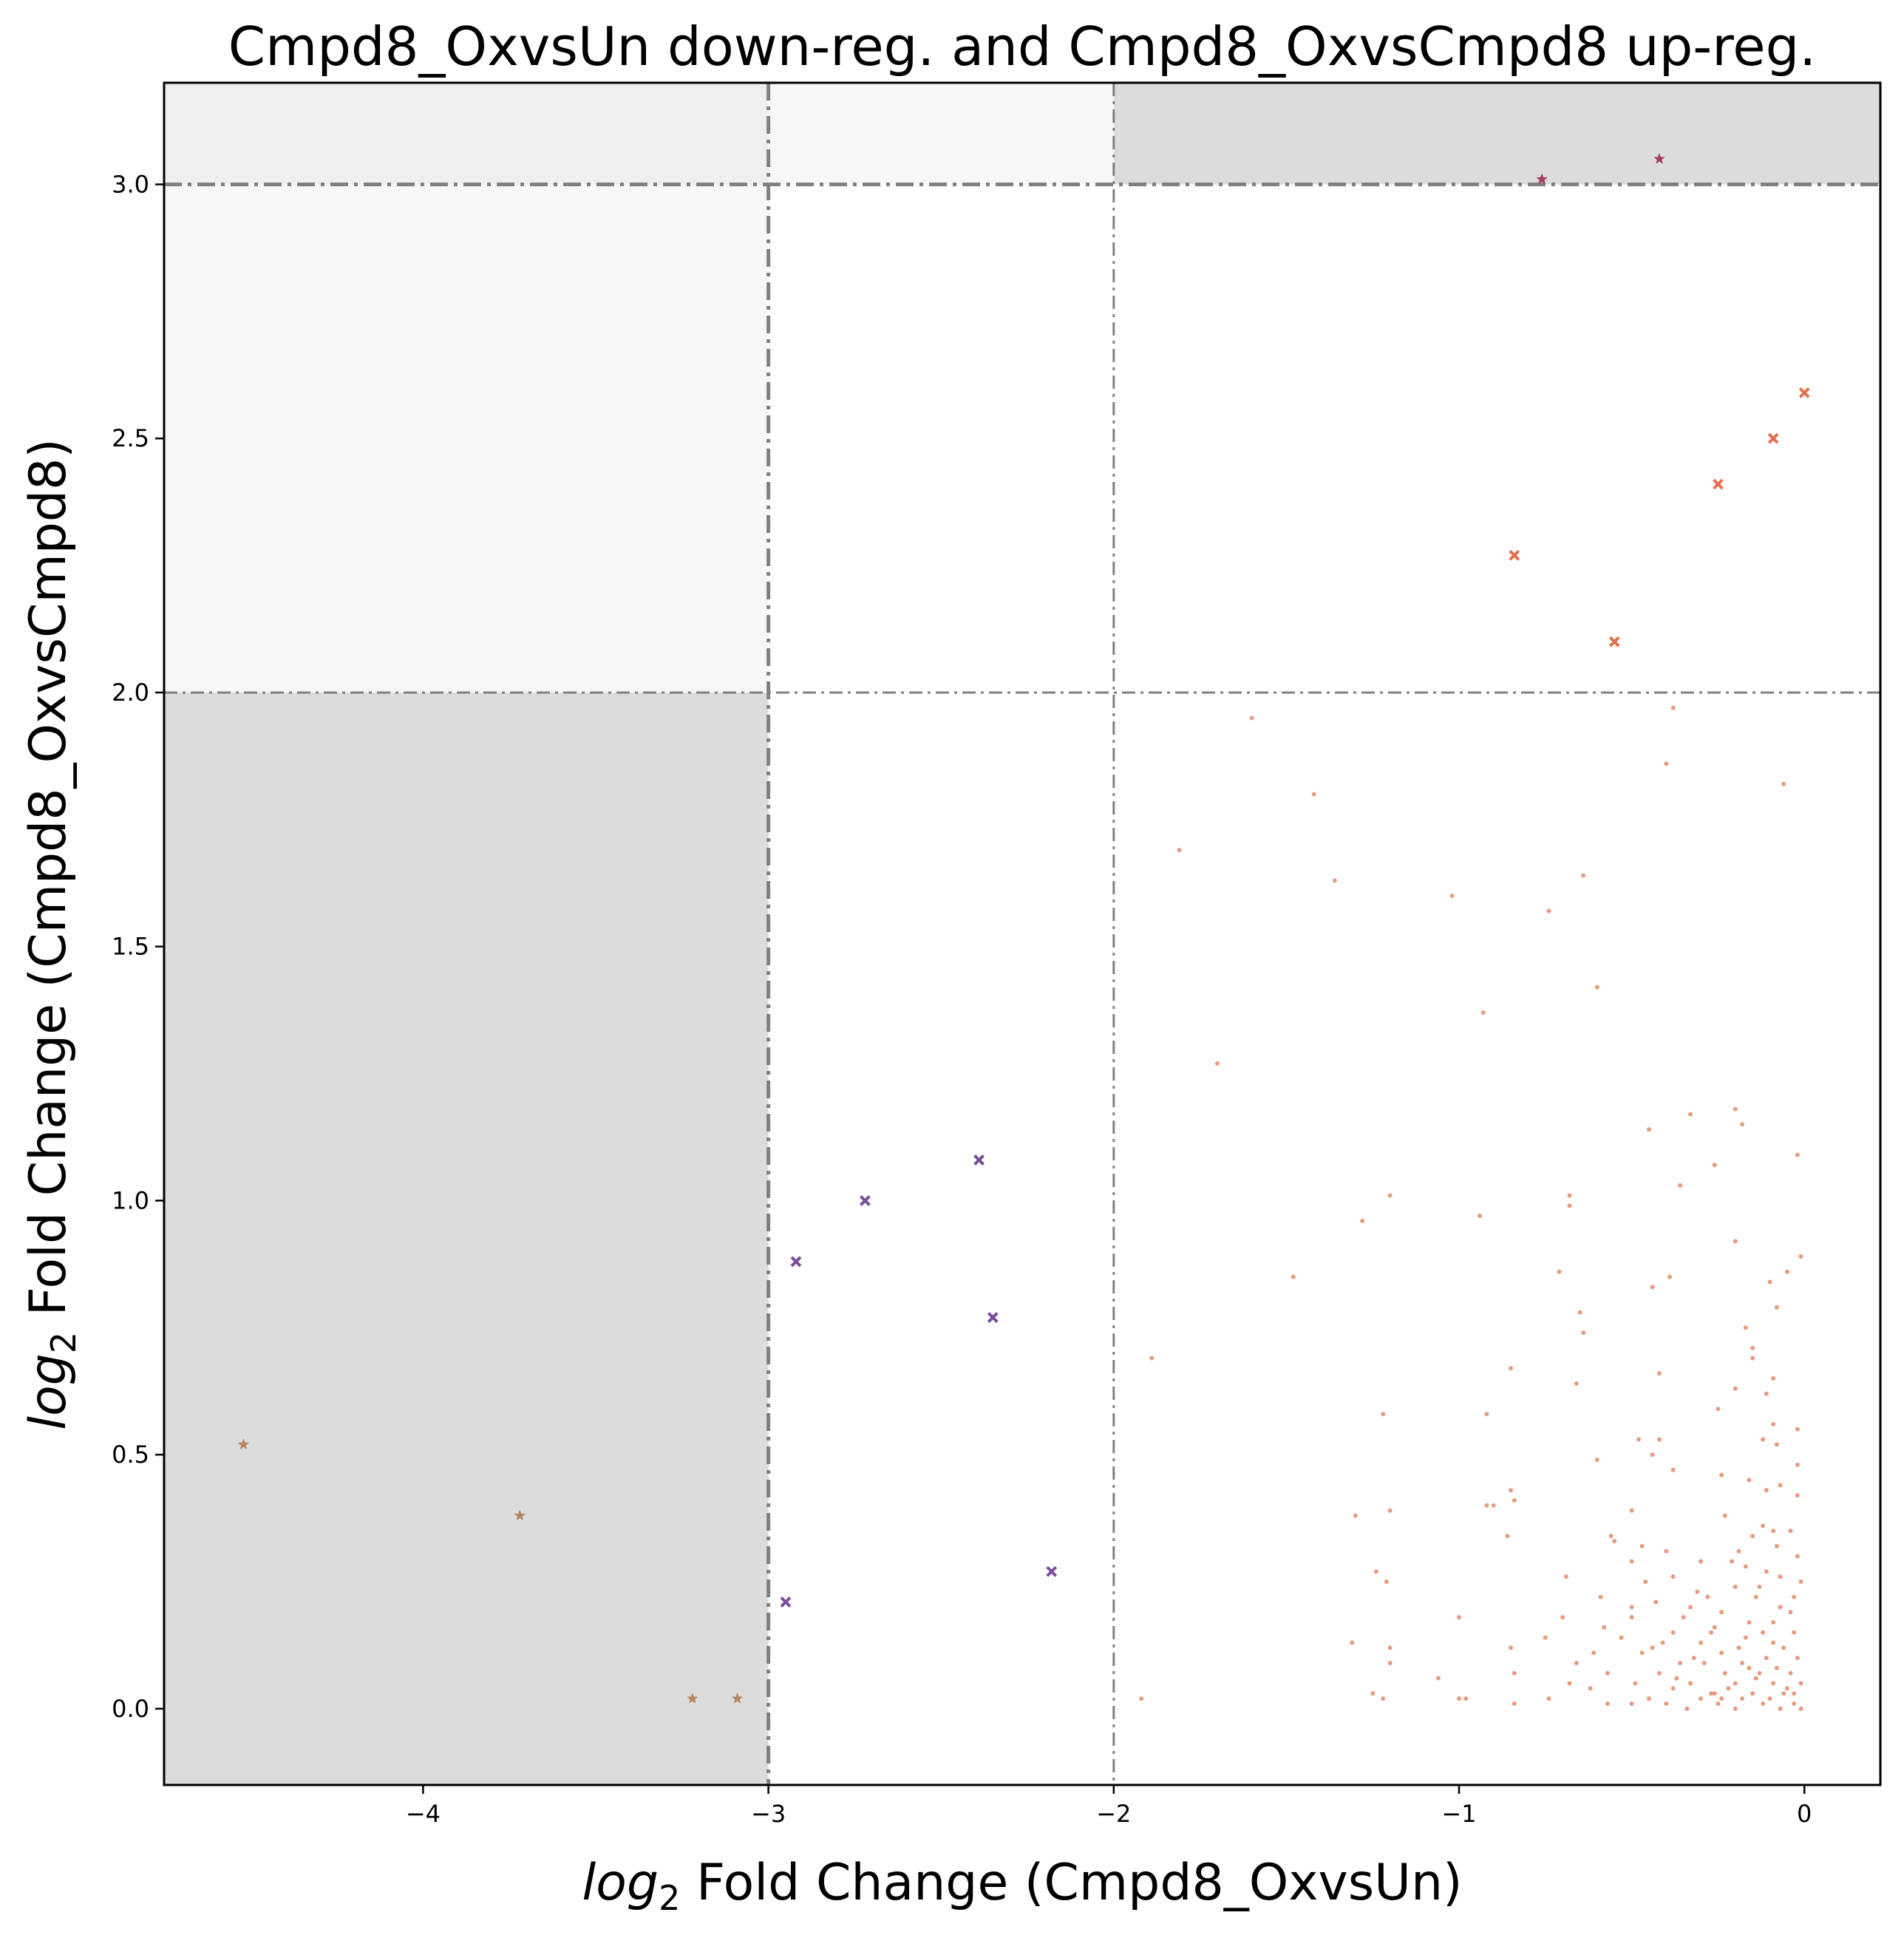  I want to click on x-axis-label-rest: Fold Change (Cmpd8_OxvsUn), so click(1071, 1883).